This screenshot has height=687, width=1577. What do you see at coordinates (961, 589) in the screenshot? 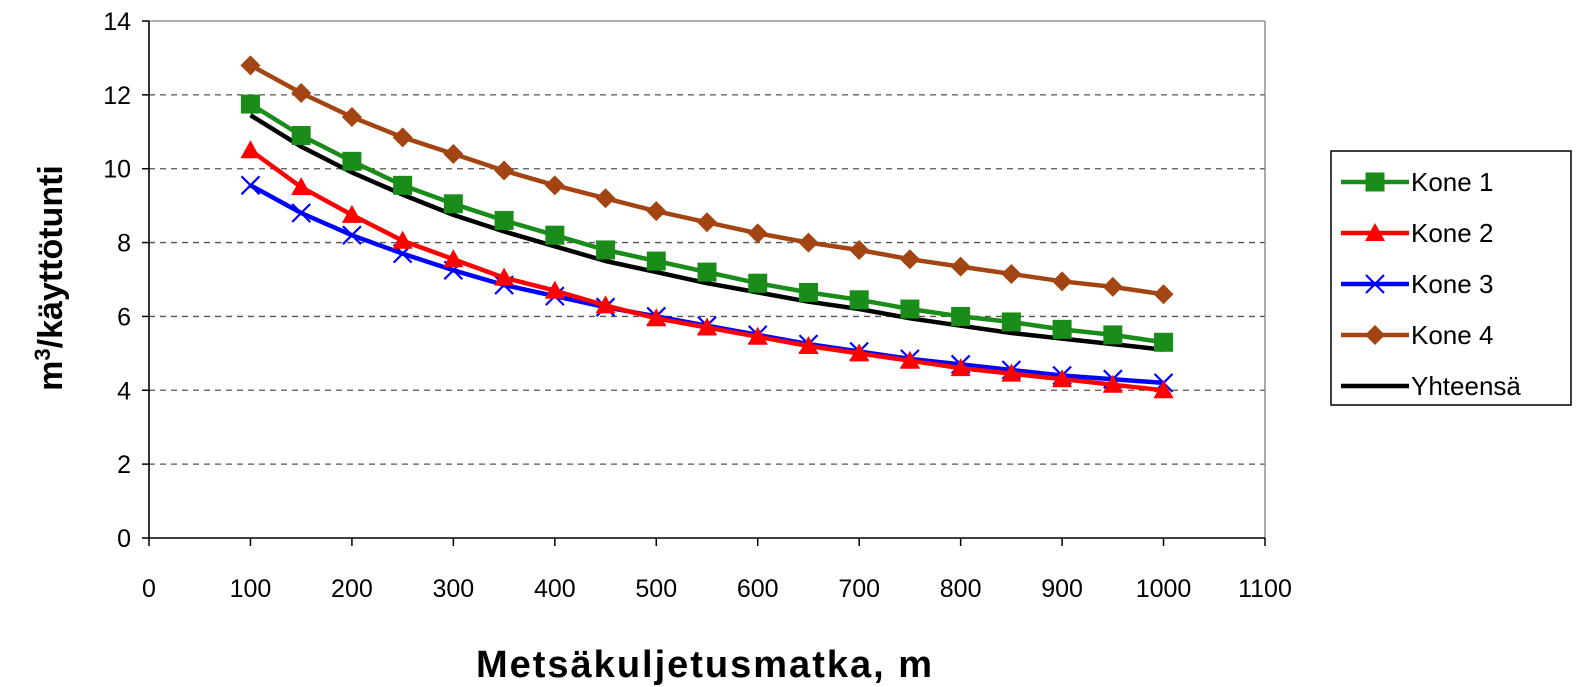
I see `x-tick-label-800: 800` at bounding box center [961, 589].